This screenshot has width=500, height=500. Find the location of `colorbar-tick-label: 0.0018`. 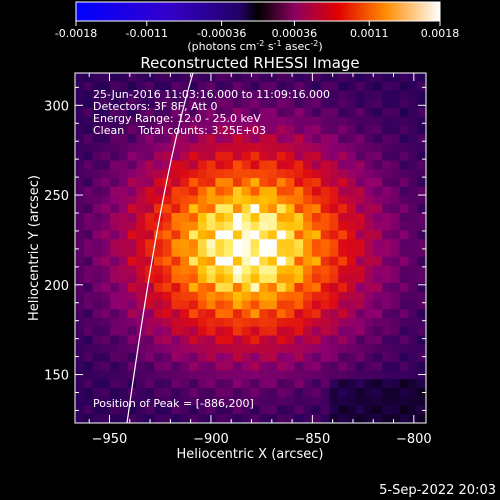

colorbar-tick-label: 0.0018 is located at coordinates (440, 33).